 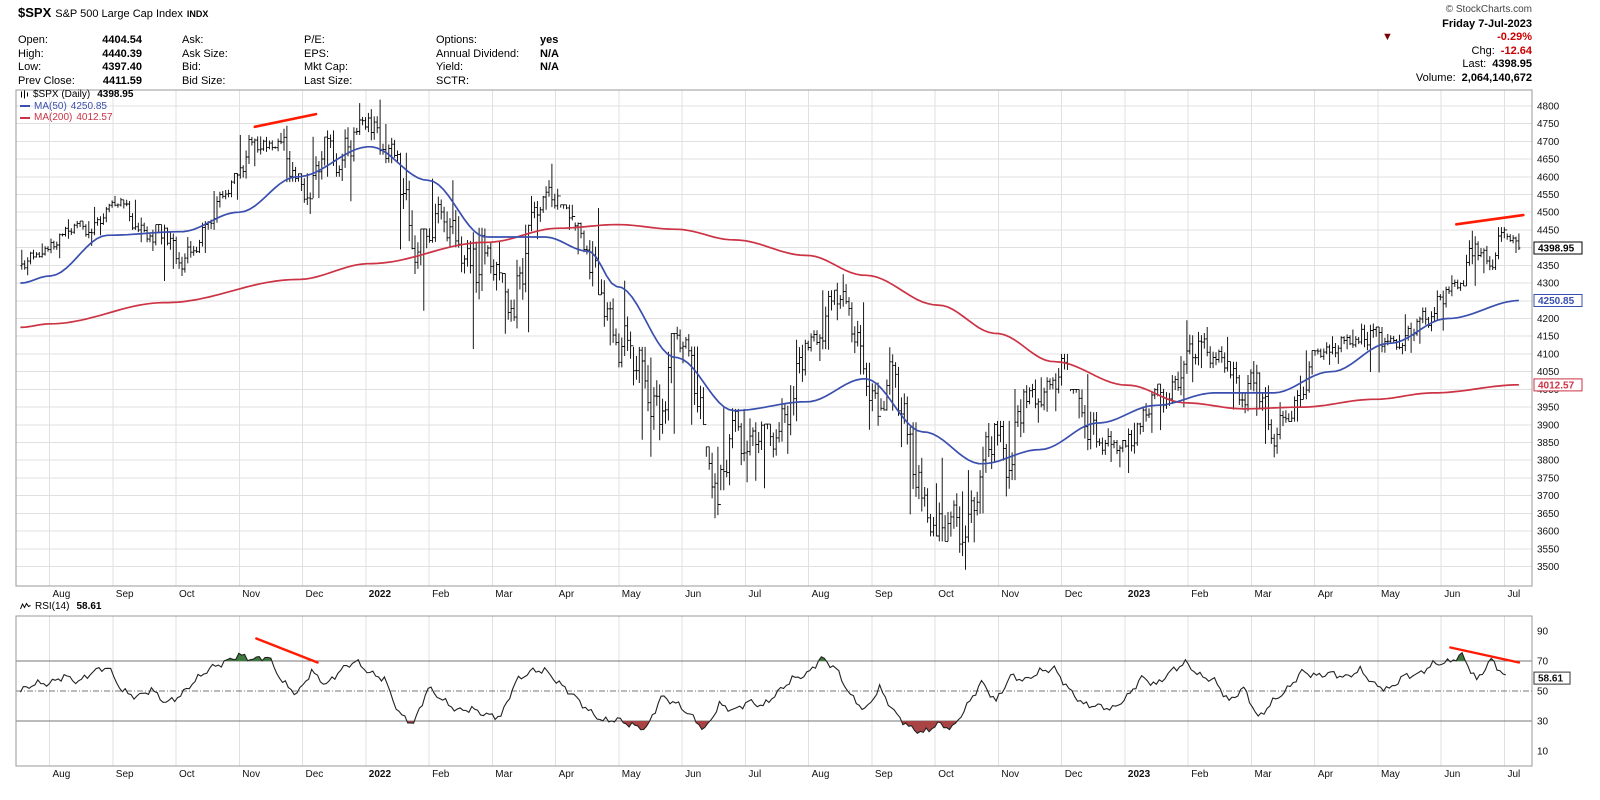 I want to click on svg-text: 3750, so click(x=1548, y=478).